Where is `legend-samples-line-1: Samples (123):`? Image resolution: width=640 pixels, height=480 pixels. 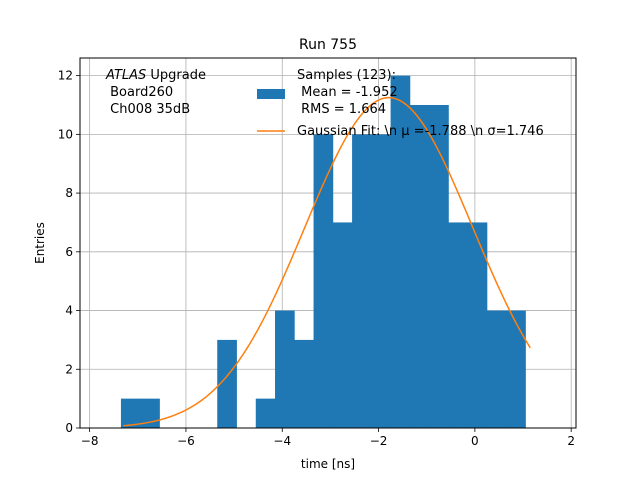
legend-samples-line-1: Samples (123): is located at coordinates (346, 75).